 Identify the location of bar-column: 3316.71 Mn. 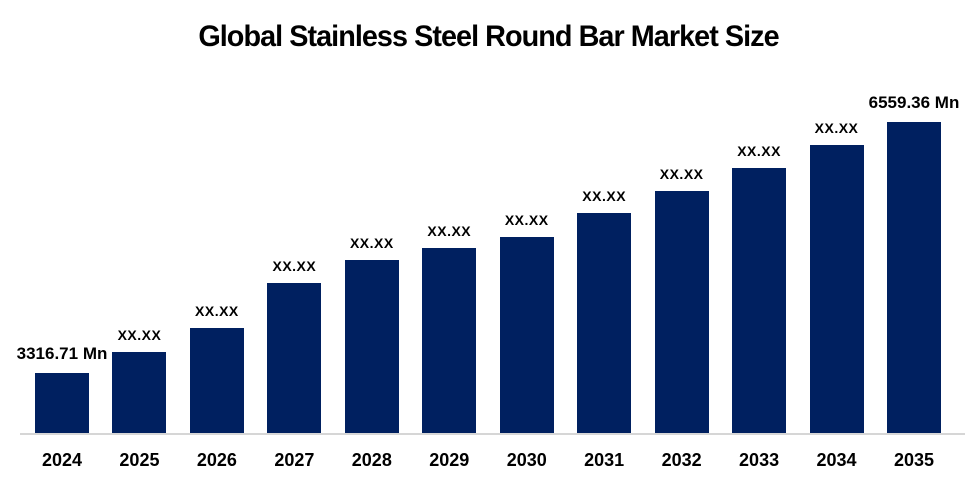
(62, 388).